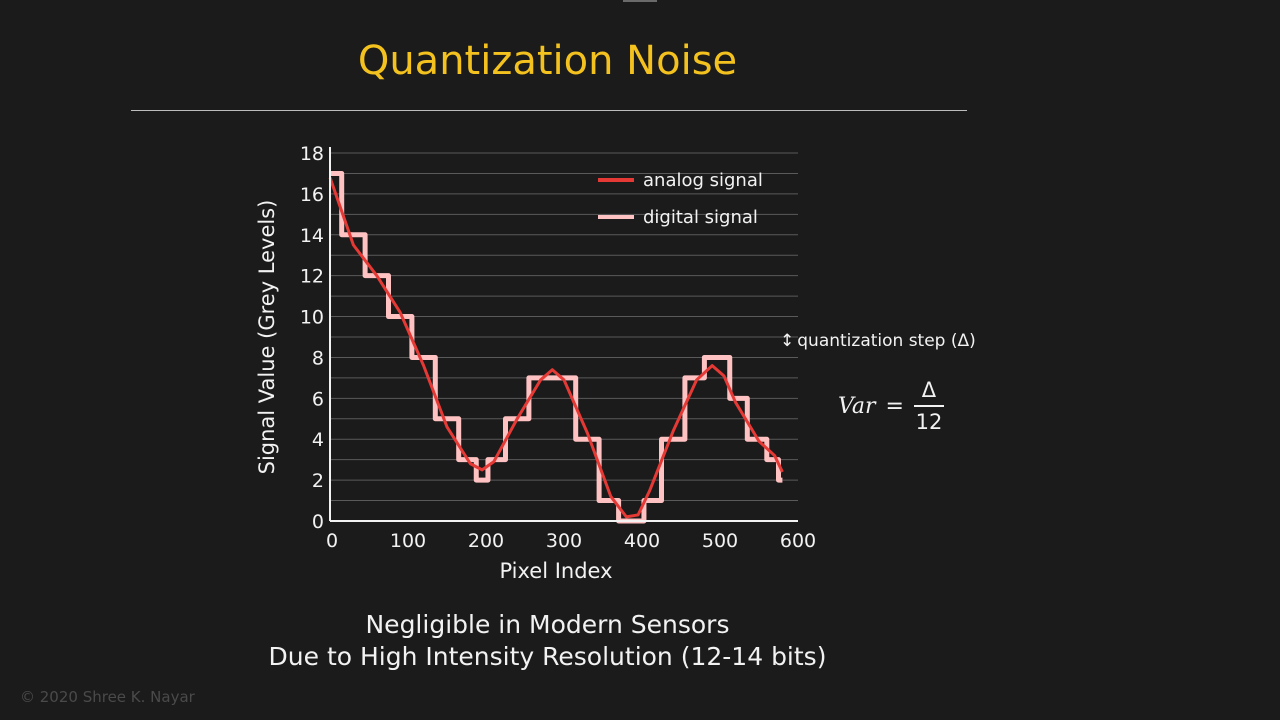  Describe the element at coordinates (408, 541) in the screenshot. I see `x-tick-label: 100` at that location.